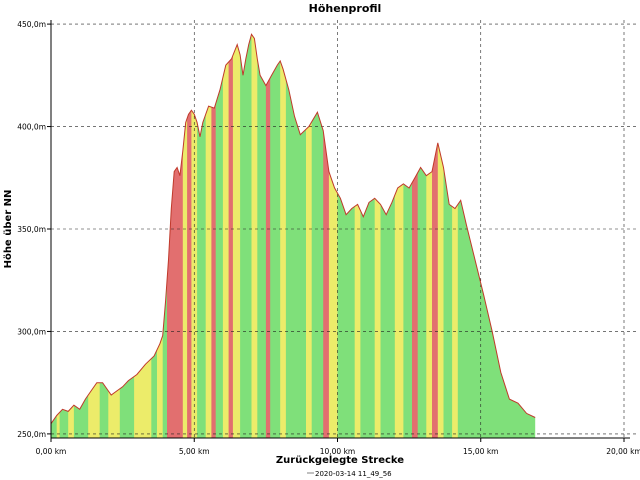 This screenshot has height=480, width=640. I want to click on y-tick-label: 450,0m, so click(31, 24).